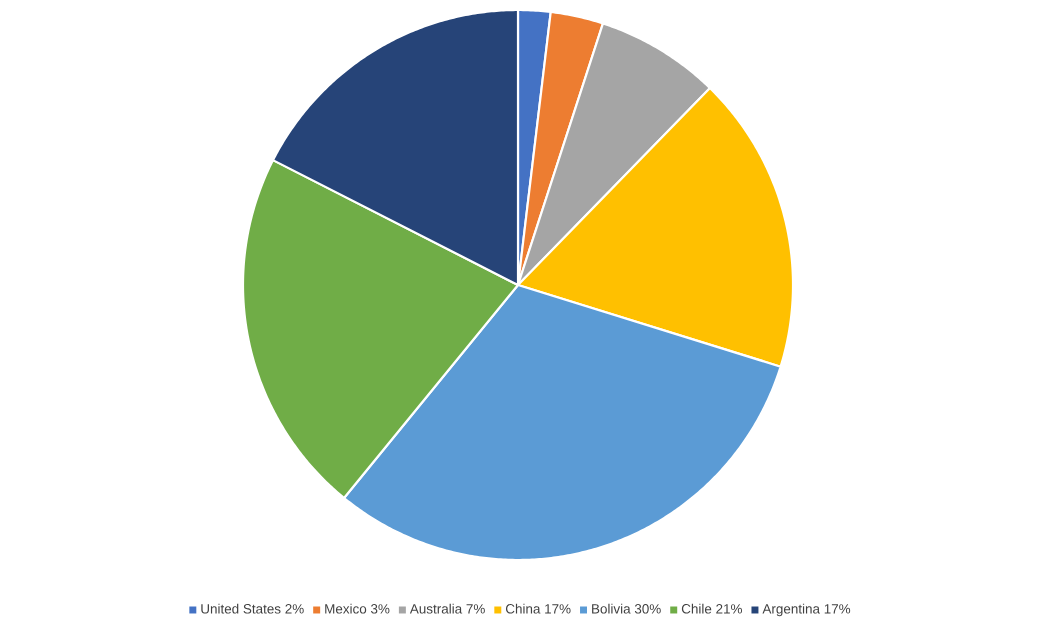  Describe the element at coordinates (538, 608) in the screenshot. I see `legend-label: China 17%` at that location.